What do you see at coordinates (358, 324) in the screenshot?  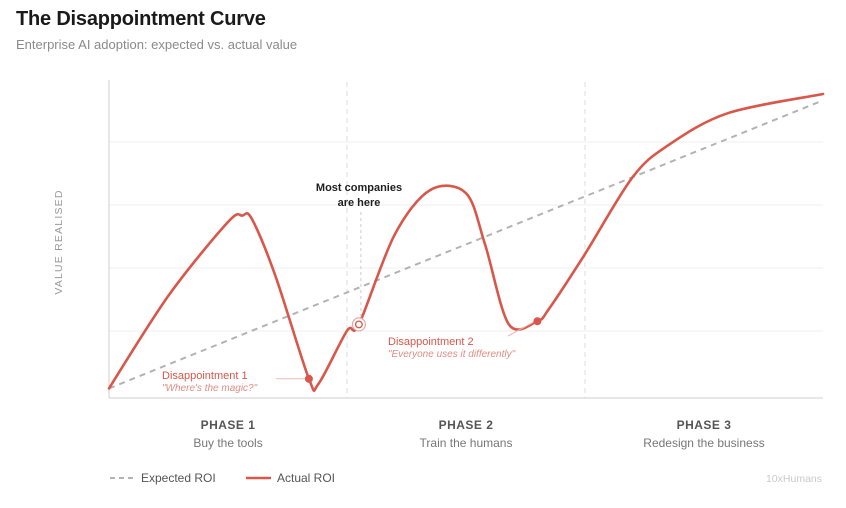 I see `marker-most-companies-inner` at bounding box center [358, 324].